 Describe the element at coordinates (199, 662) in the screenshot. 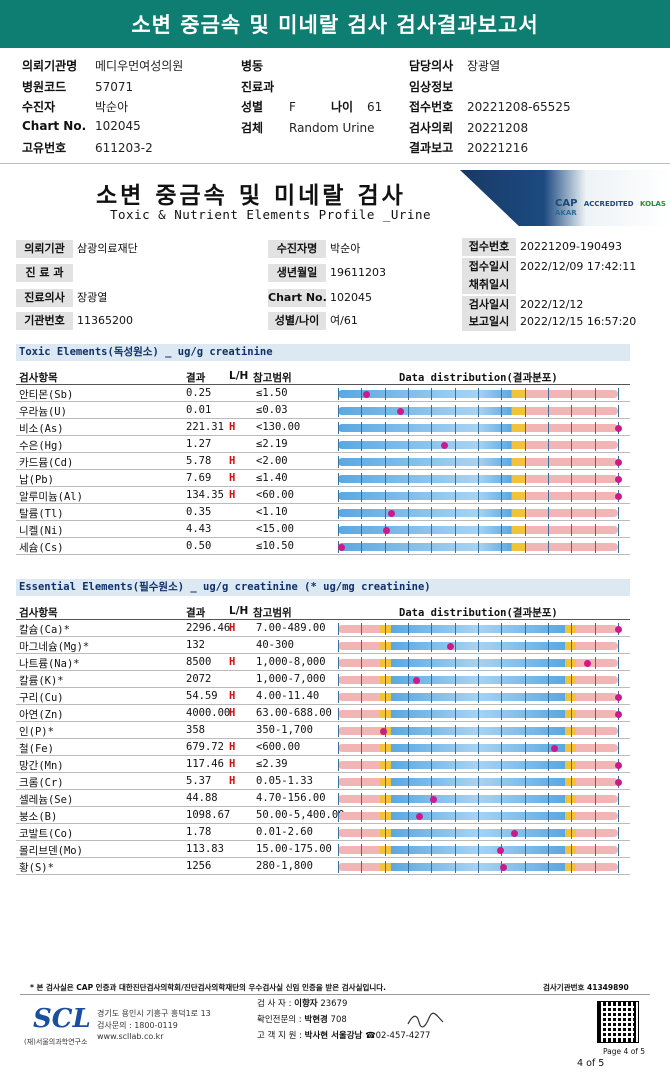

I see `essential-result: 8500` at that location.